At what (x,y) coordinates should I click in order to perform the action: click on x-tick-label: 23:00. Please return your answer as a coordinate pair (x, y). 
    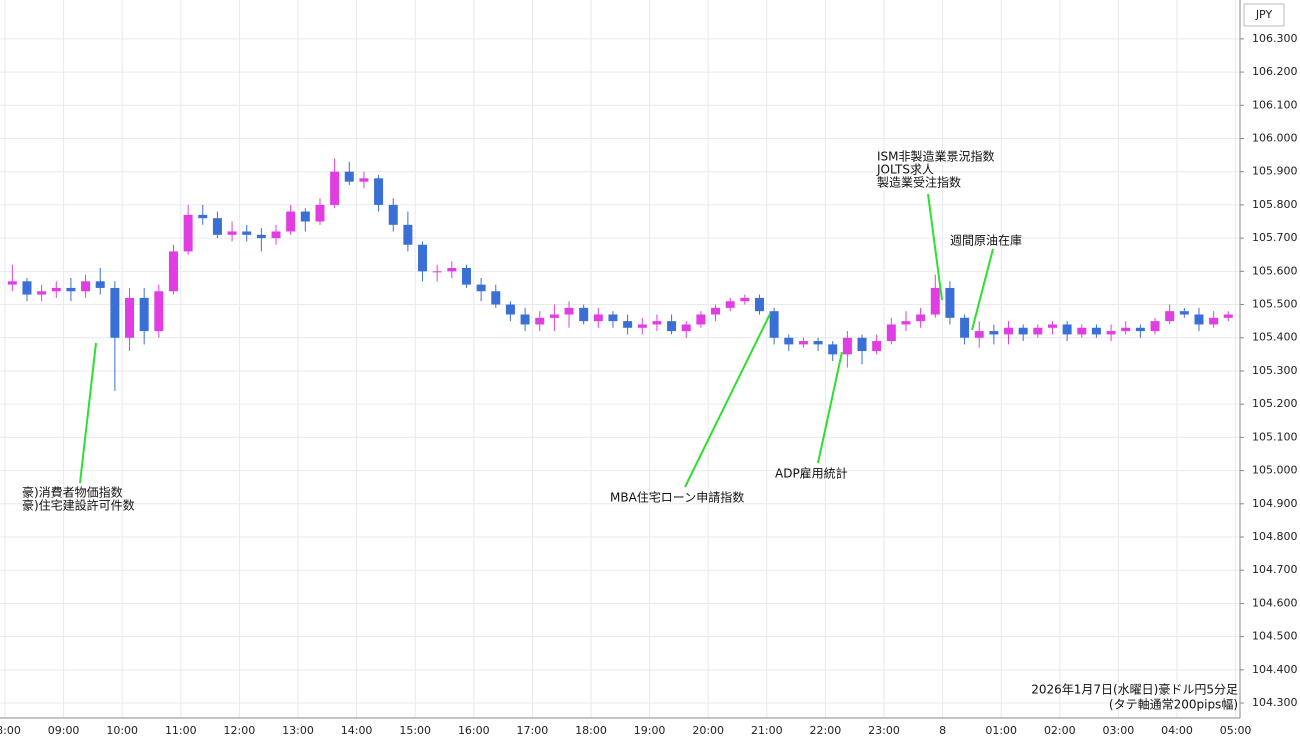
    Looking at the image, I should click on (884, 730).